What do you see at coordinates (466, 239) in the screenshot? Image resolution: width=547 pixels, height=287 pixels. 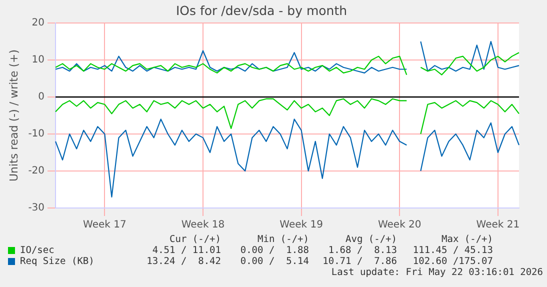 I see `text: Max (-/+)` at bounding box center [466, 239].